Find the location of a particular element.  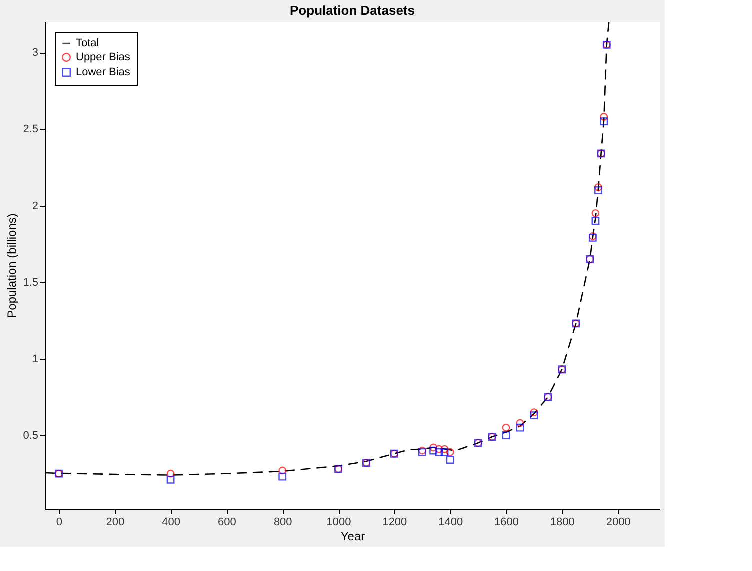

y-tick-label: 2.5 is located at coordinates (30, 130).